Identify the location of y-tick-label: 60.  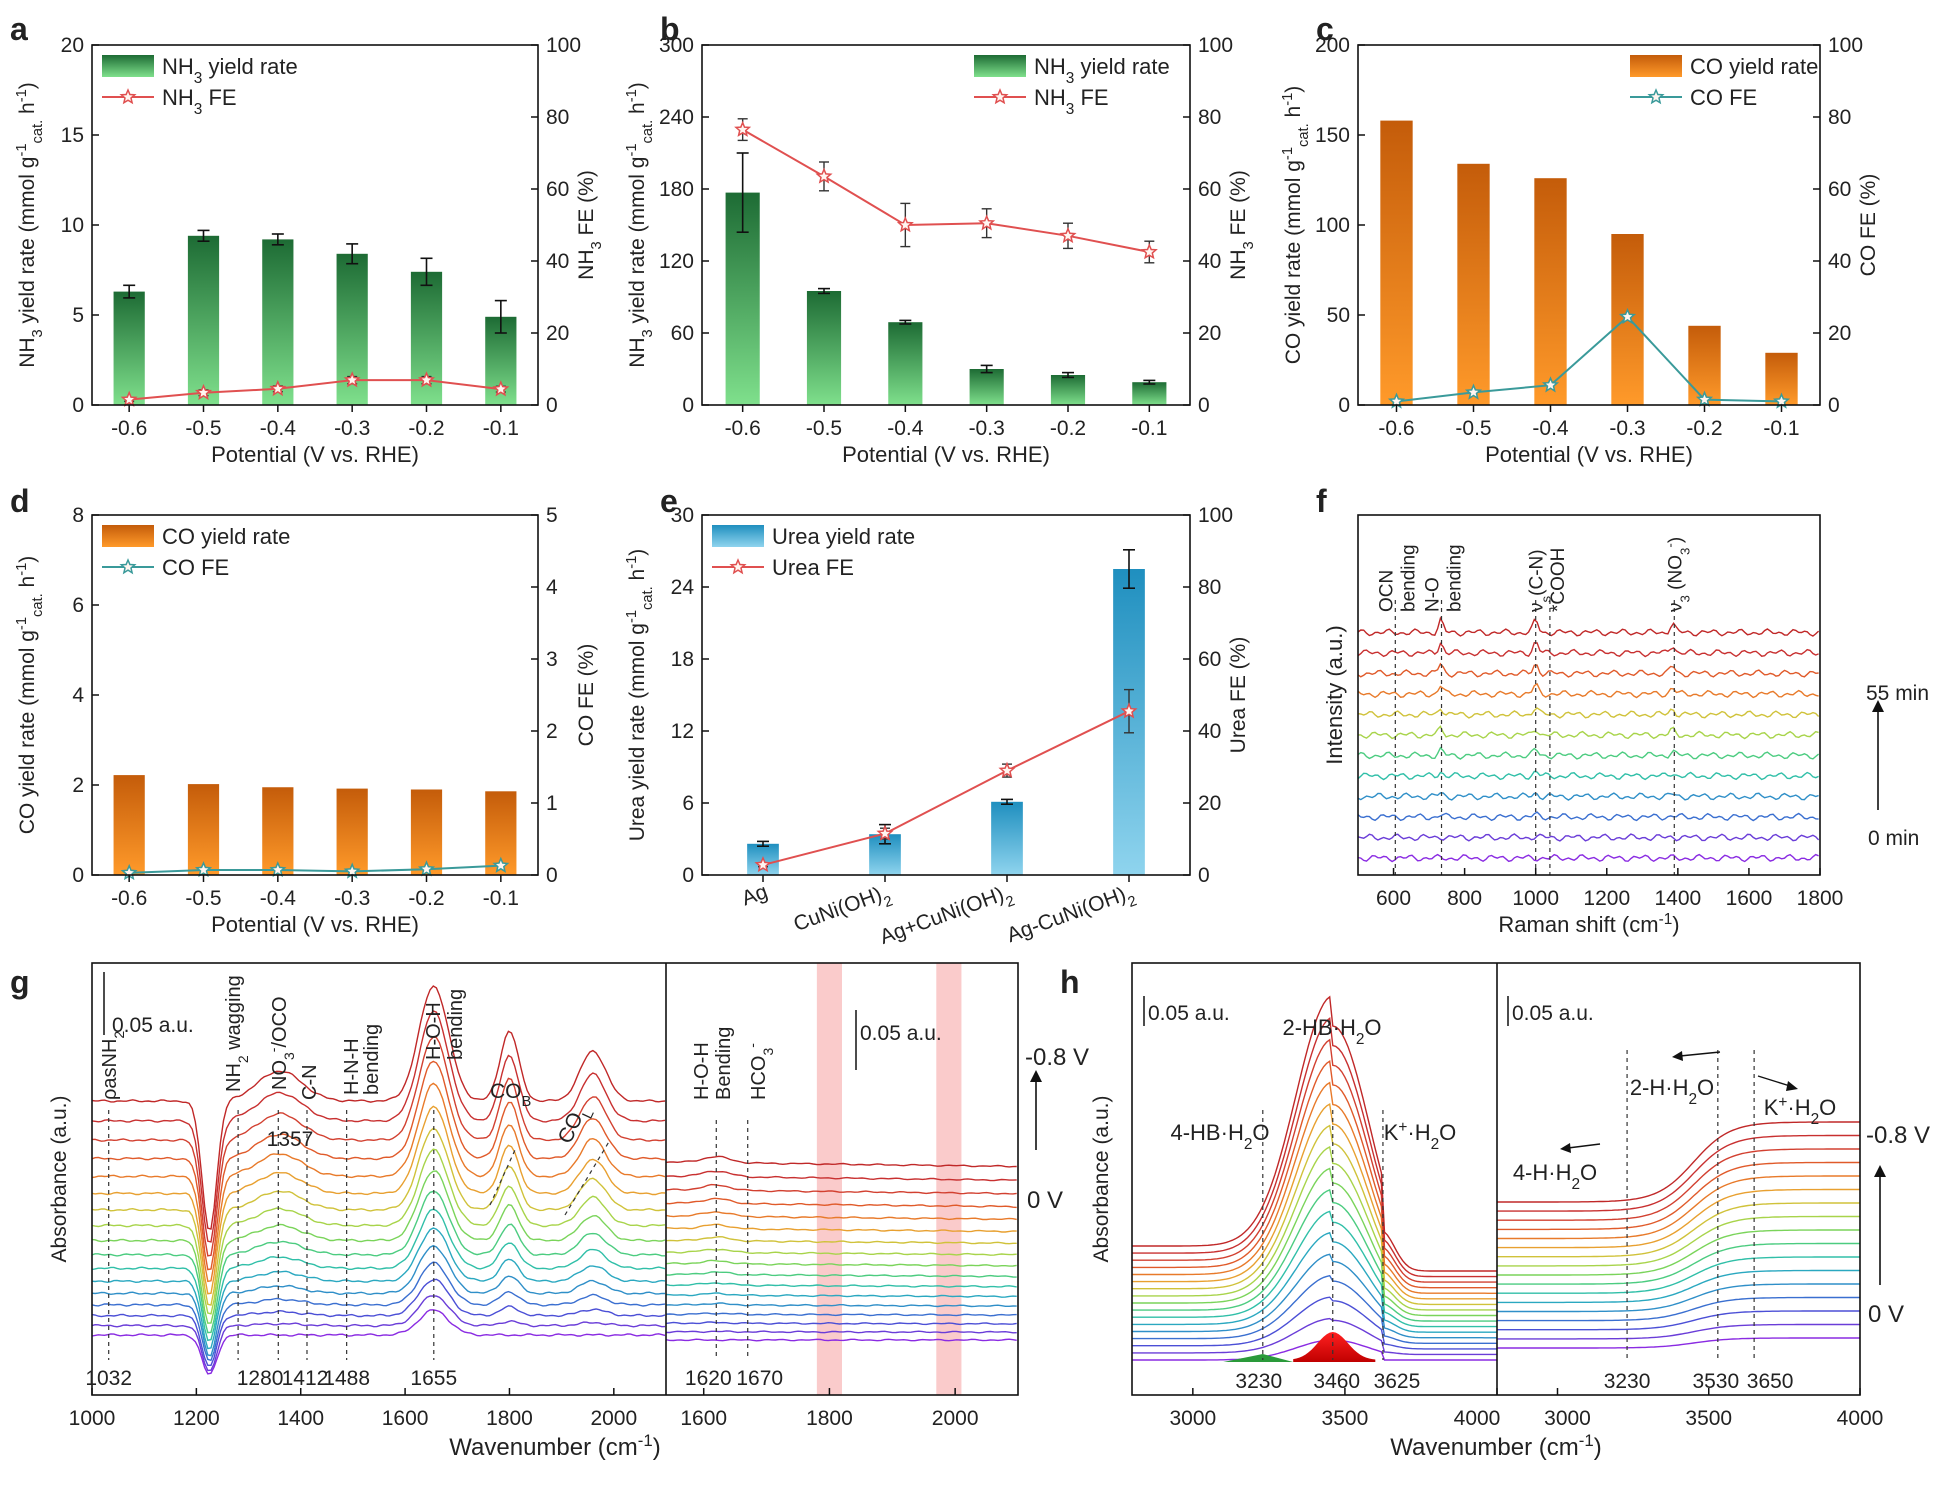
(682, 333).